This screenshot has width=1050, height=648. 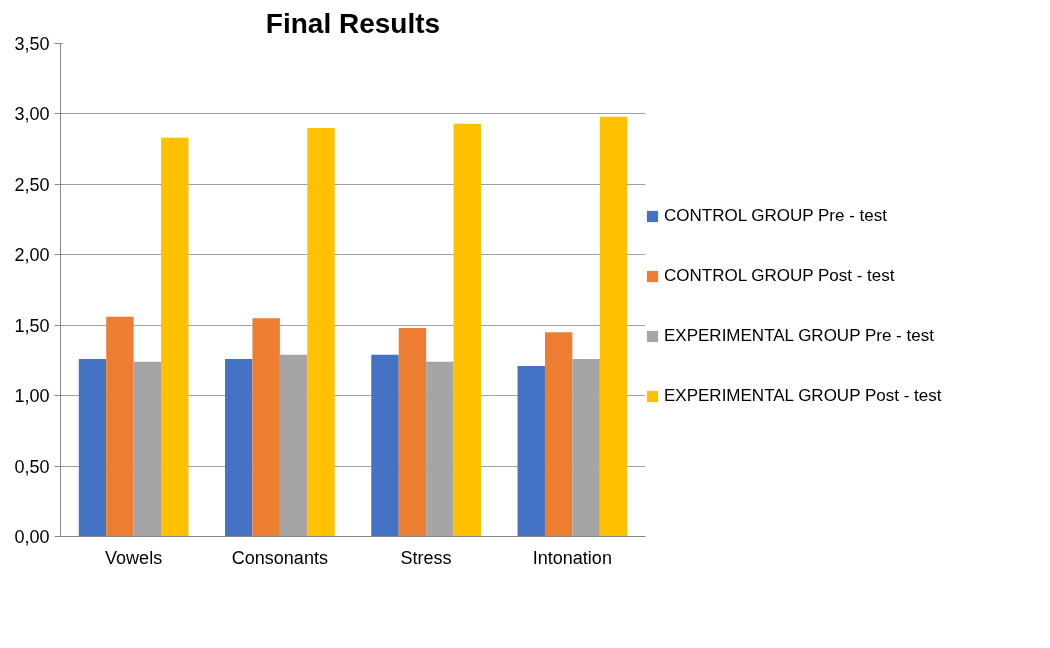 I want to click on y-tick-label: 1,00, so click(x=32, y=396).